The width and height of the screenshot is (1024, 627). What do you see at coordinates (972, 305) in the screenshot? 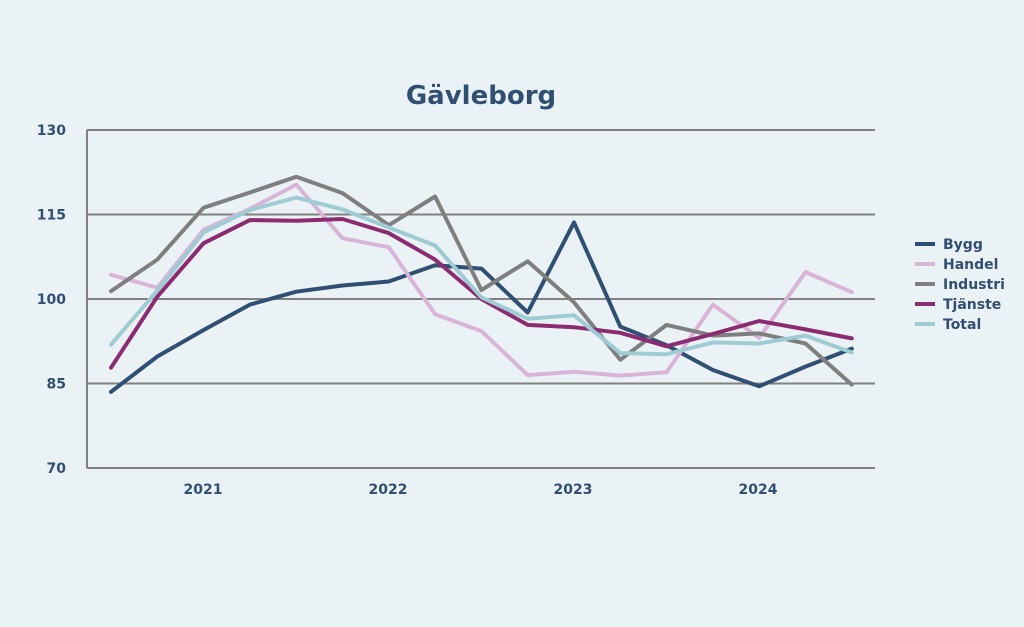
I see `legend-label: Tjänste` at bounding box center [972, 305].